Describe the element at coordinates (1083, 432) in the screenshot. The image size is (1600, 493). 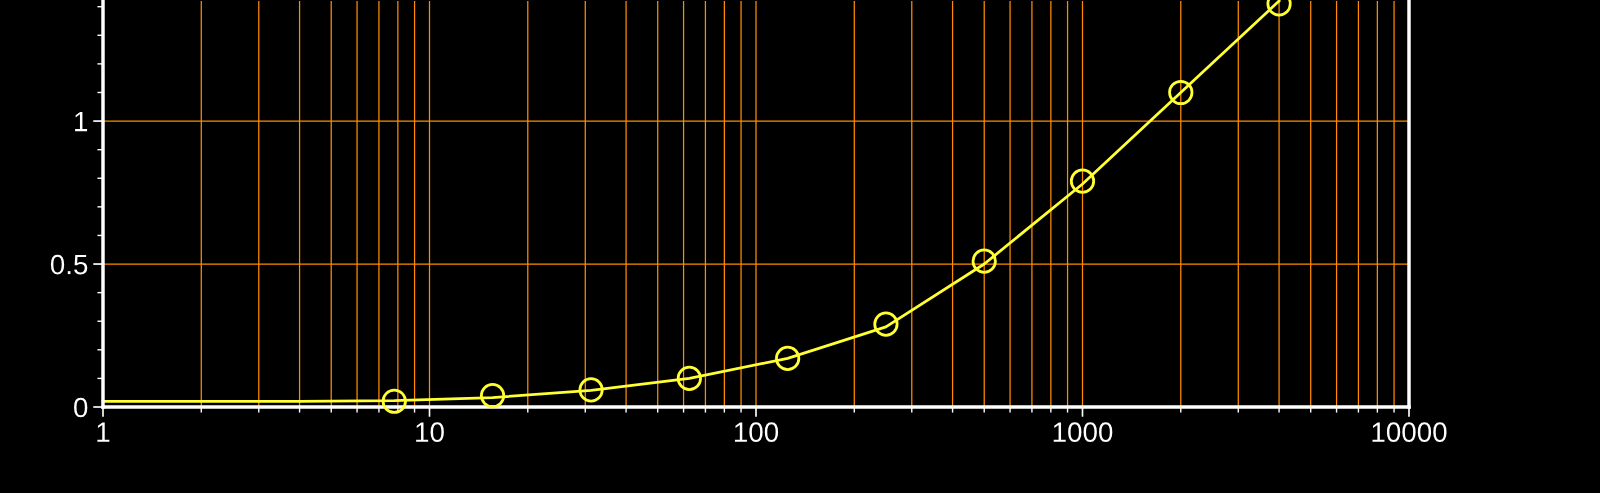
I see `x-tick-label: 1000` at that location.